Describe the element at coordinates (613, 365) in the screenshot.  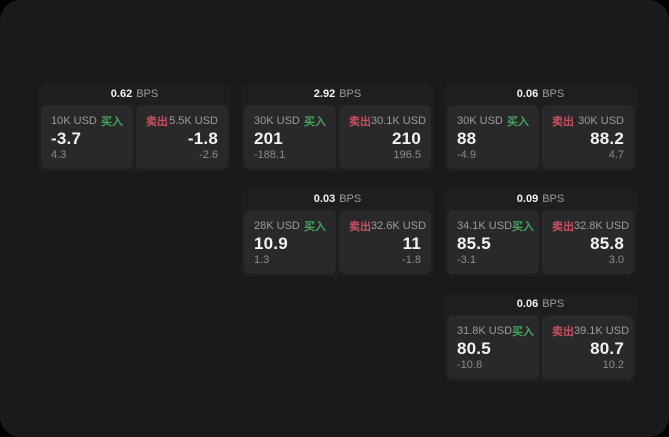
I see `sell-change: 10.2` at that location.